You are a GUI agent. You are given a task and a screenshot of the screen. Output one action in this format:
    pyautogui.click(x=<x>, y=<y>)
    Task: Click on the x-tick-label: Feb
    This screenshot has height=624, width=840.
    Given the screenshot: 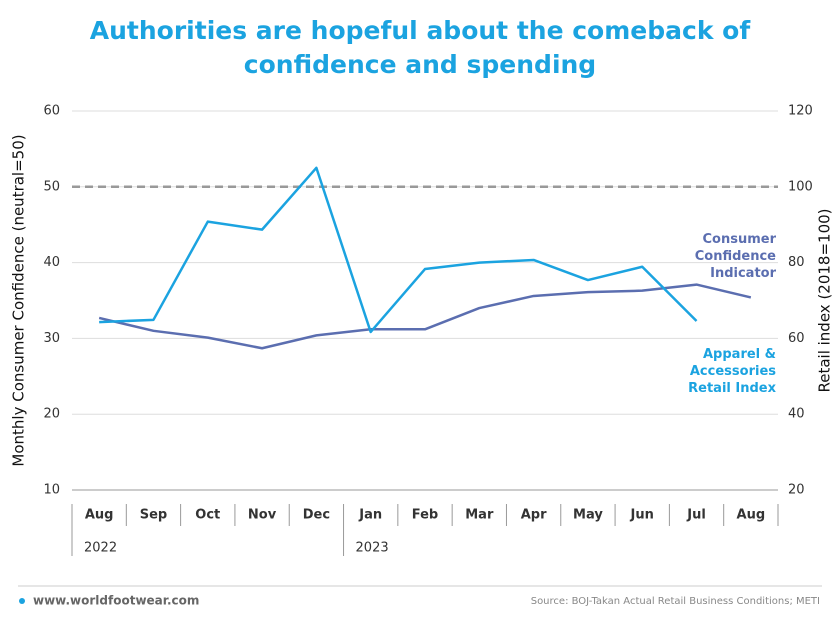 What is the action you would take?
    pyautogui.click(x=425, y=515)
    